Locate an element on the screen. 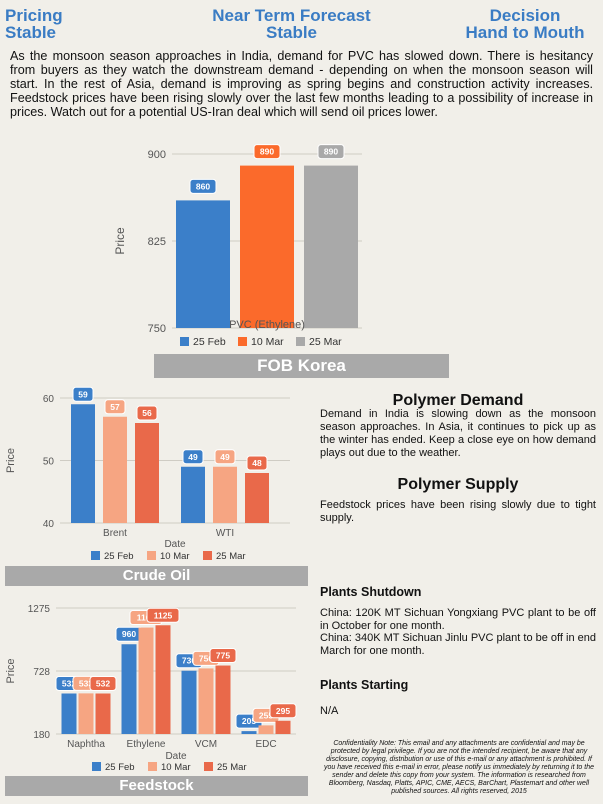  data-label: 49 is located at coordinates (225, 457).